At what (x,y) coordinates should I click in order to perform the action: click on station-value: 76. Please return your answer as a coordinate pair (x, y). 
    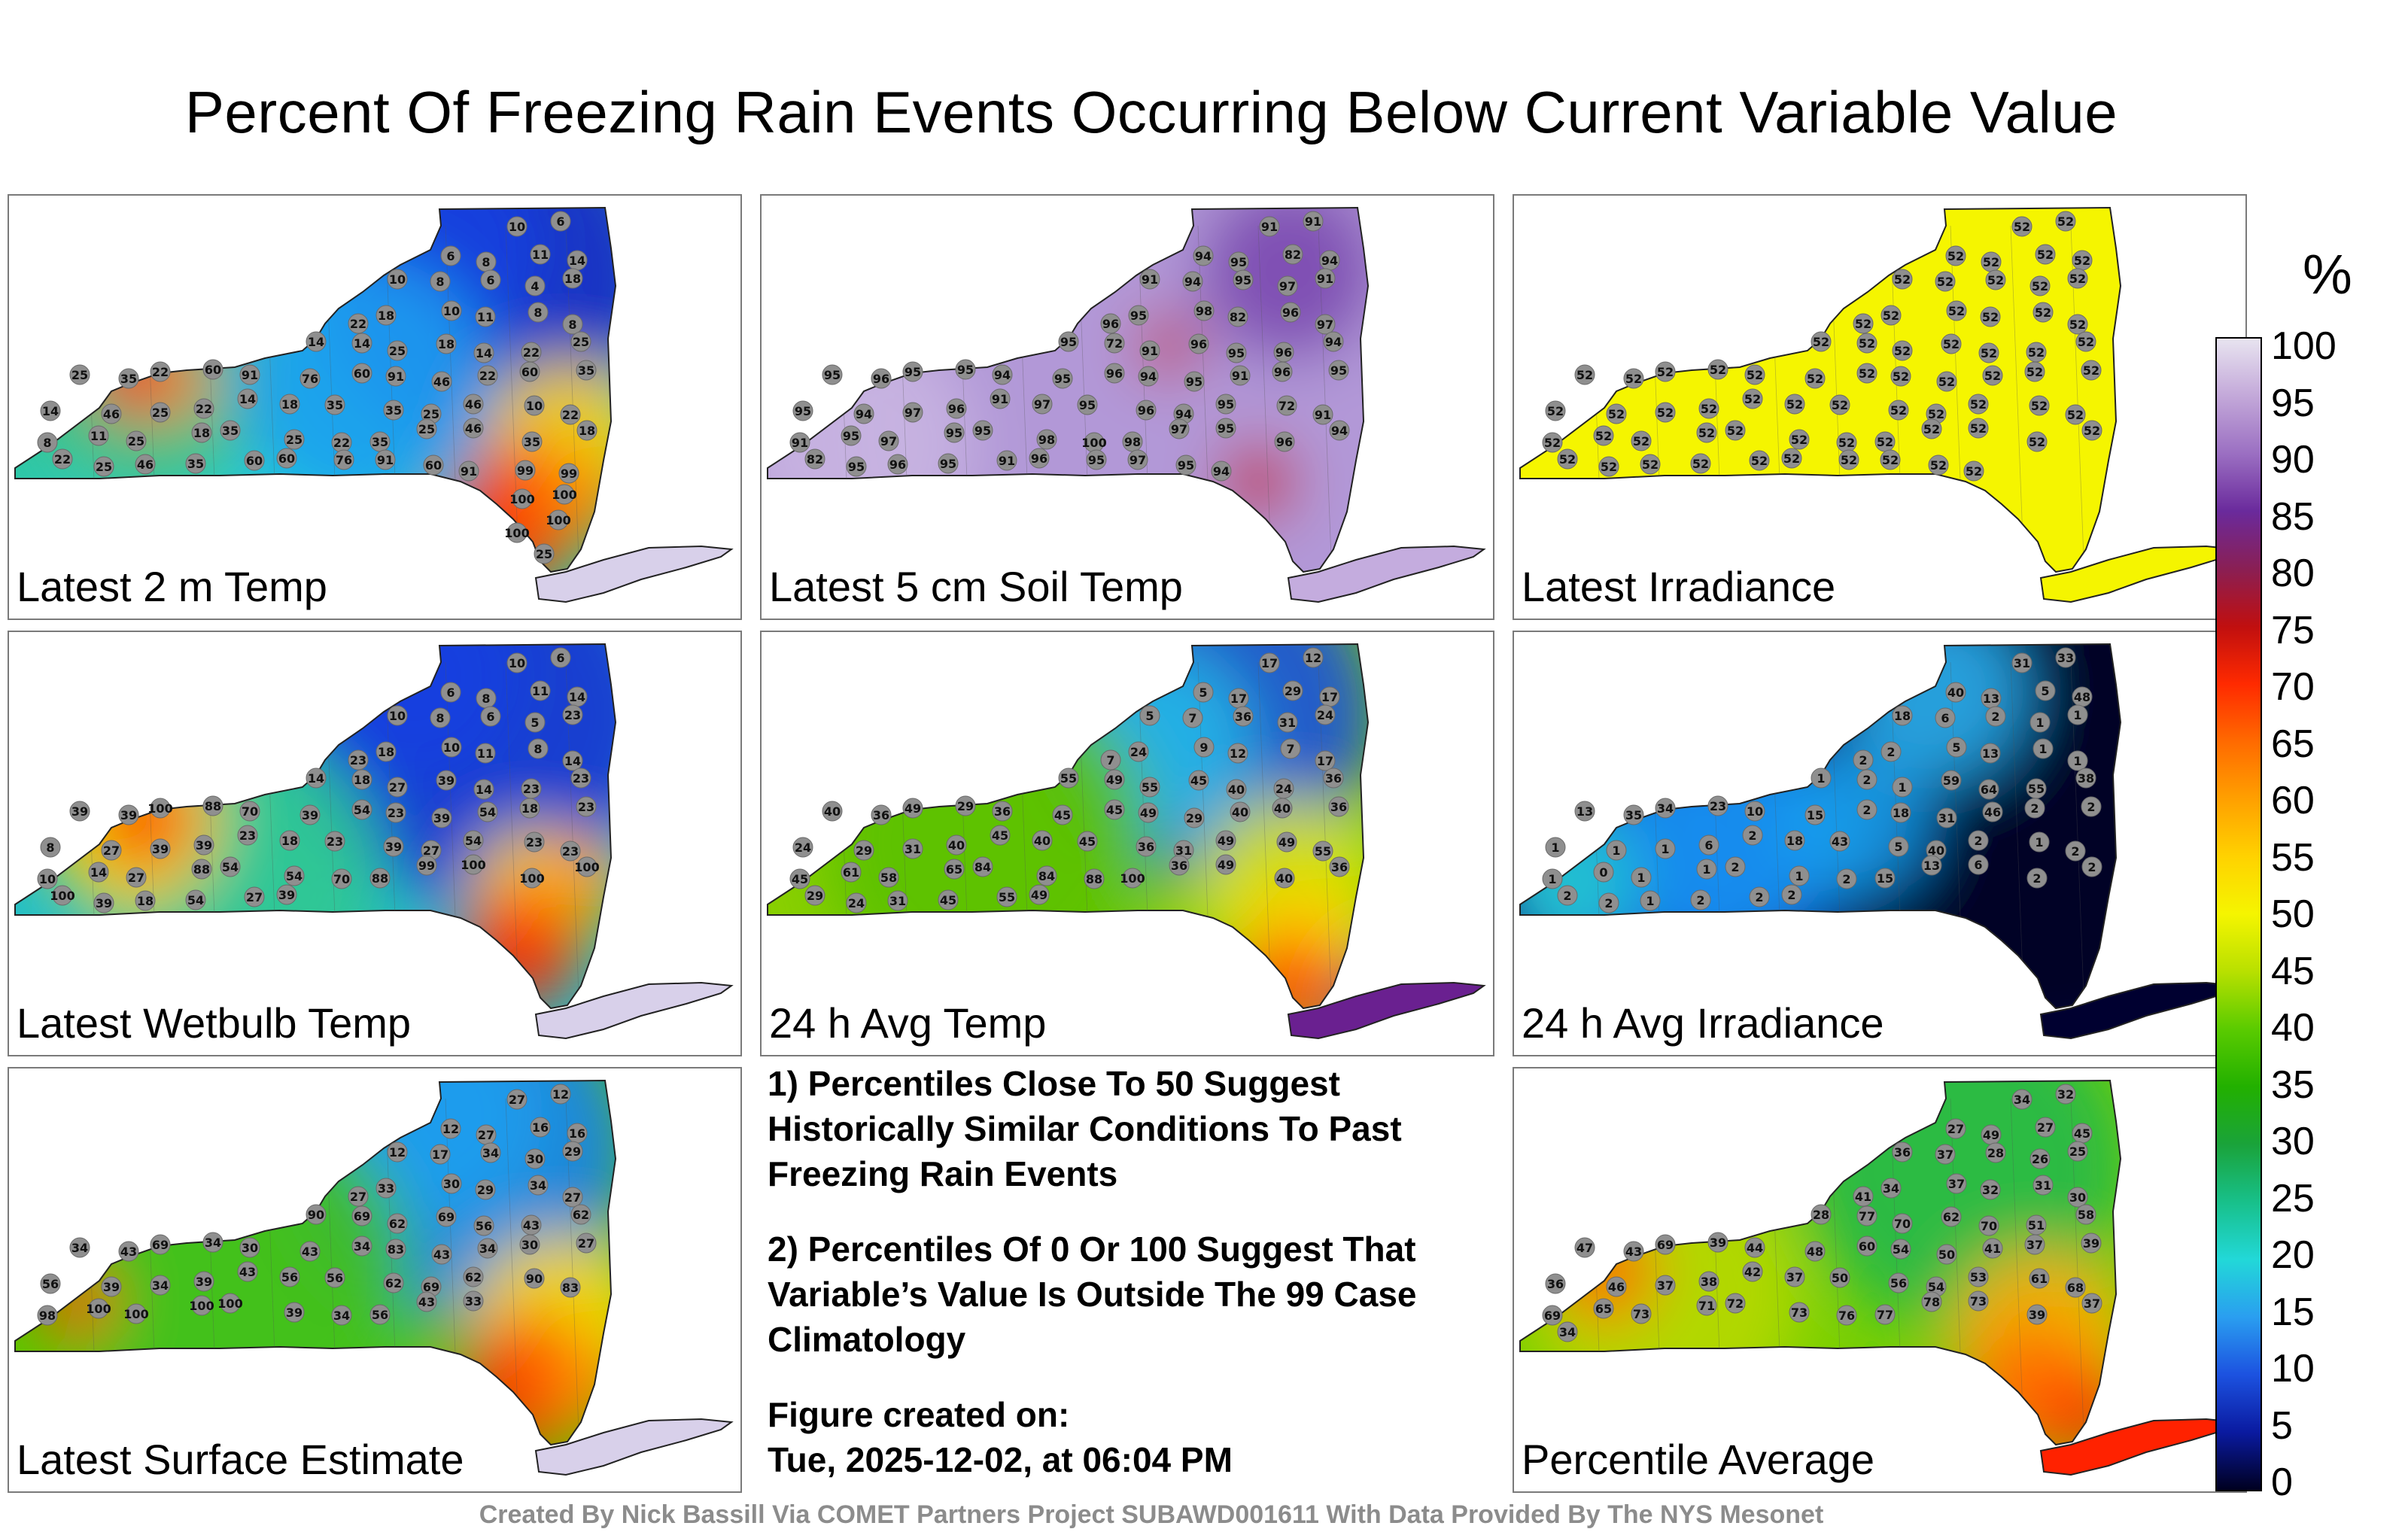
    Looking at the image, I should click on (1846, 1316).